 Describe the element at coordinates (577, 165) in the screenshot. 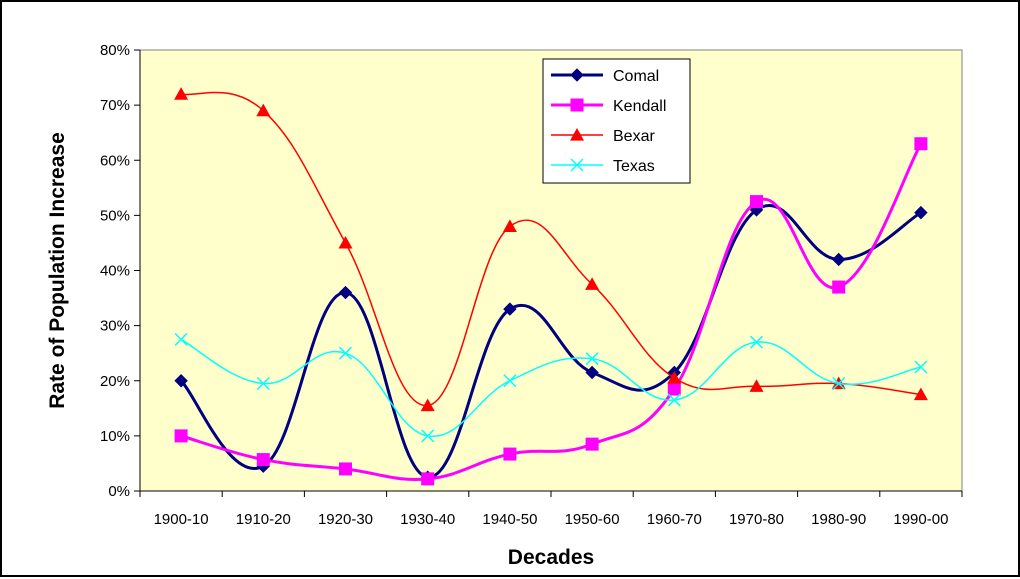

I see `legend-marker-texas` at that location.